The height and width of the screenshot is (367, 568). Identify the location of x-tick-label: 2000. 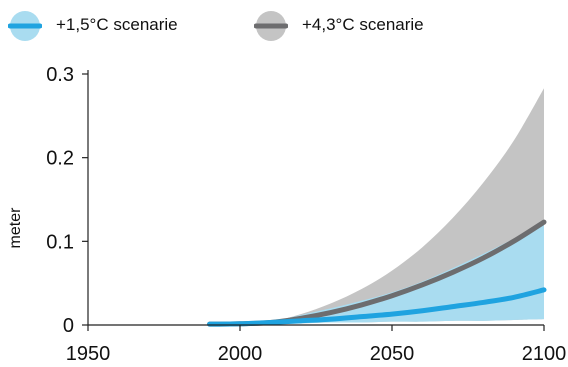
(240, 354).